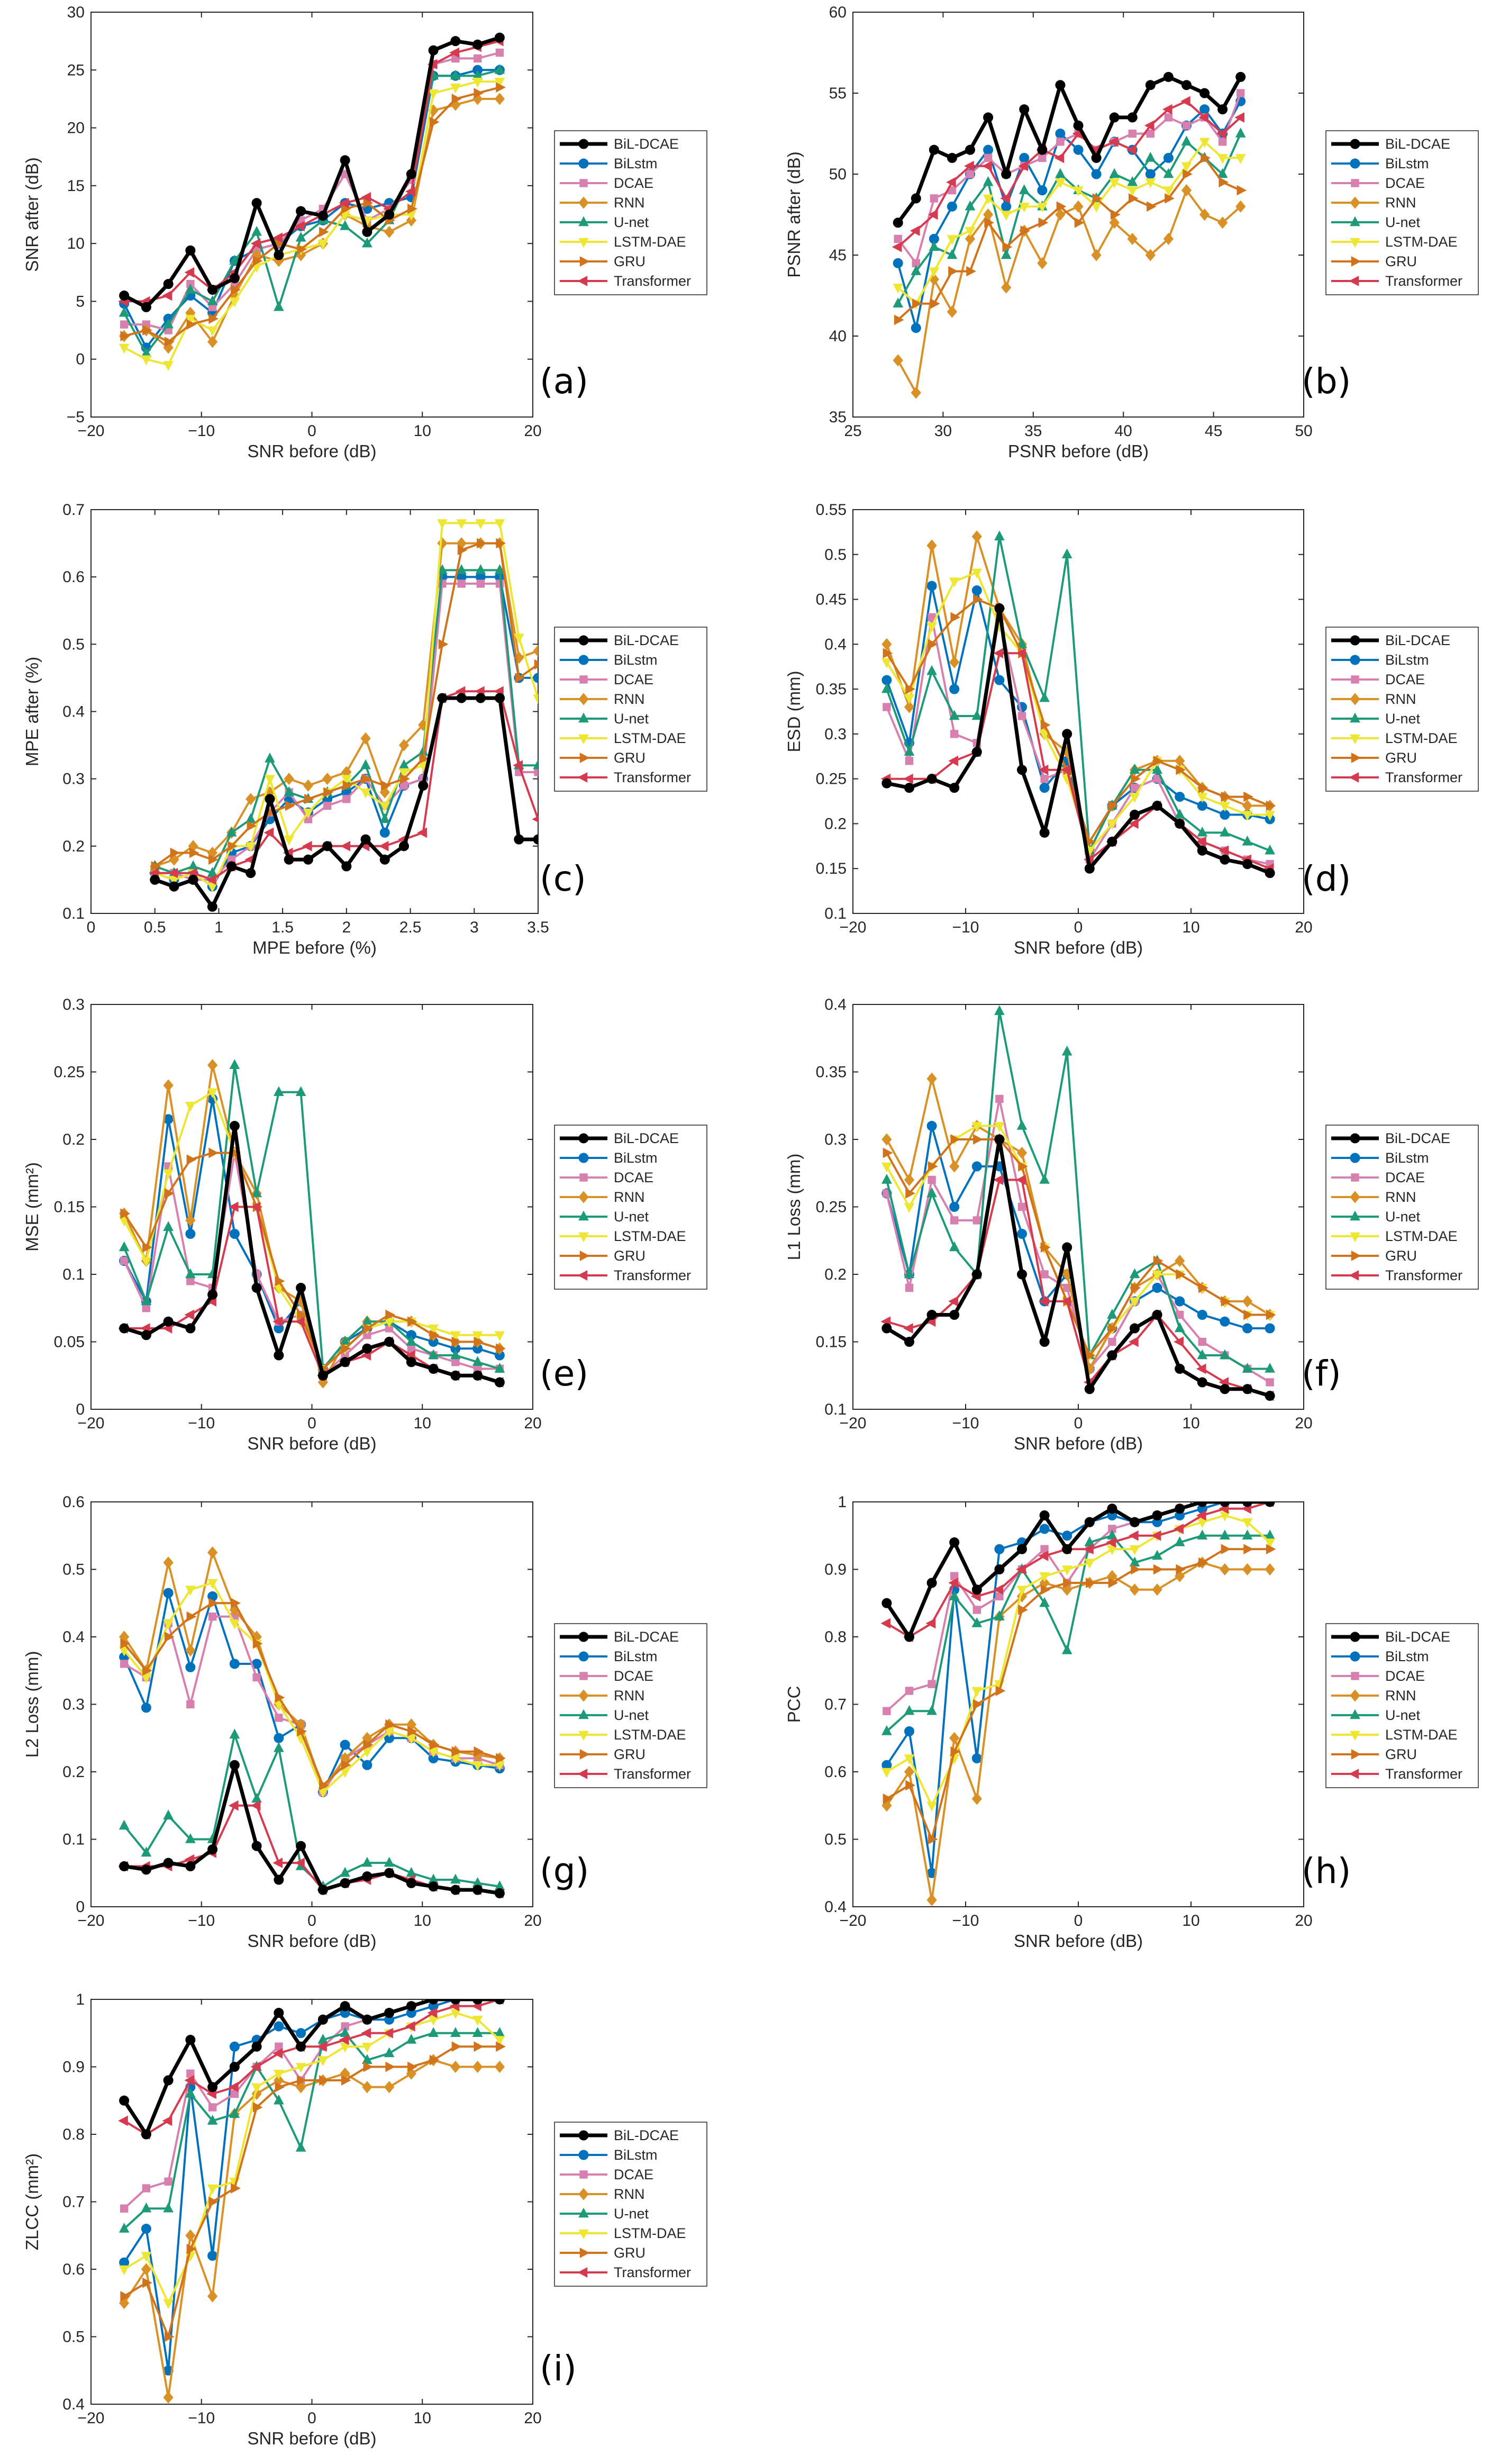 This screenshot has width=1500, height=2464. I want to click on legend-marker-bilstm, so click(1355, 1158).